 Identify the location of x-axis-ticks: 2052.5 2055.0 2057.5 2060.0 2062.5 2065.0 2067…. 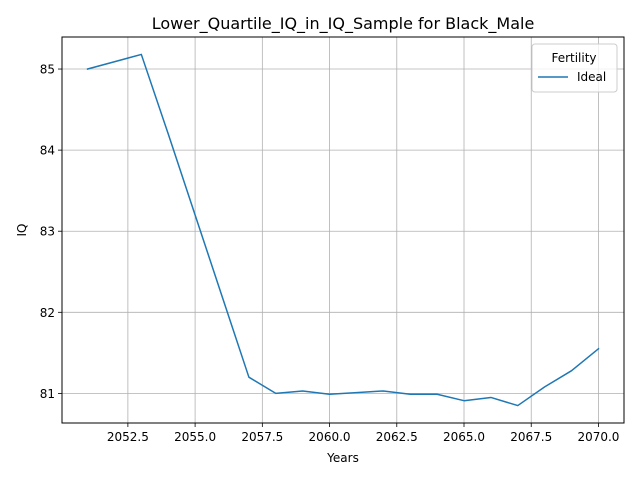
(363, 433).